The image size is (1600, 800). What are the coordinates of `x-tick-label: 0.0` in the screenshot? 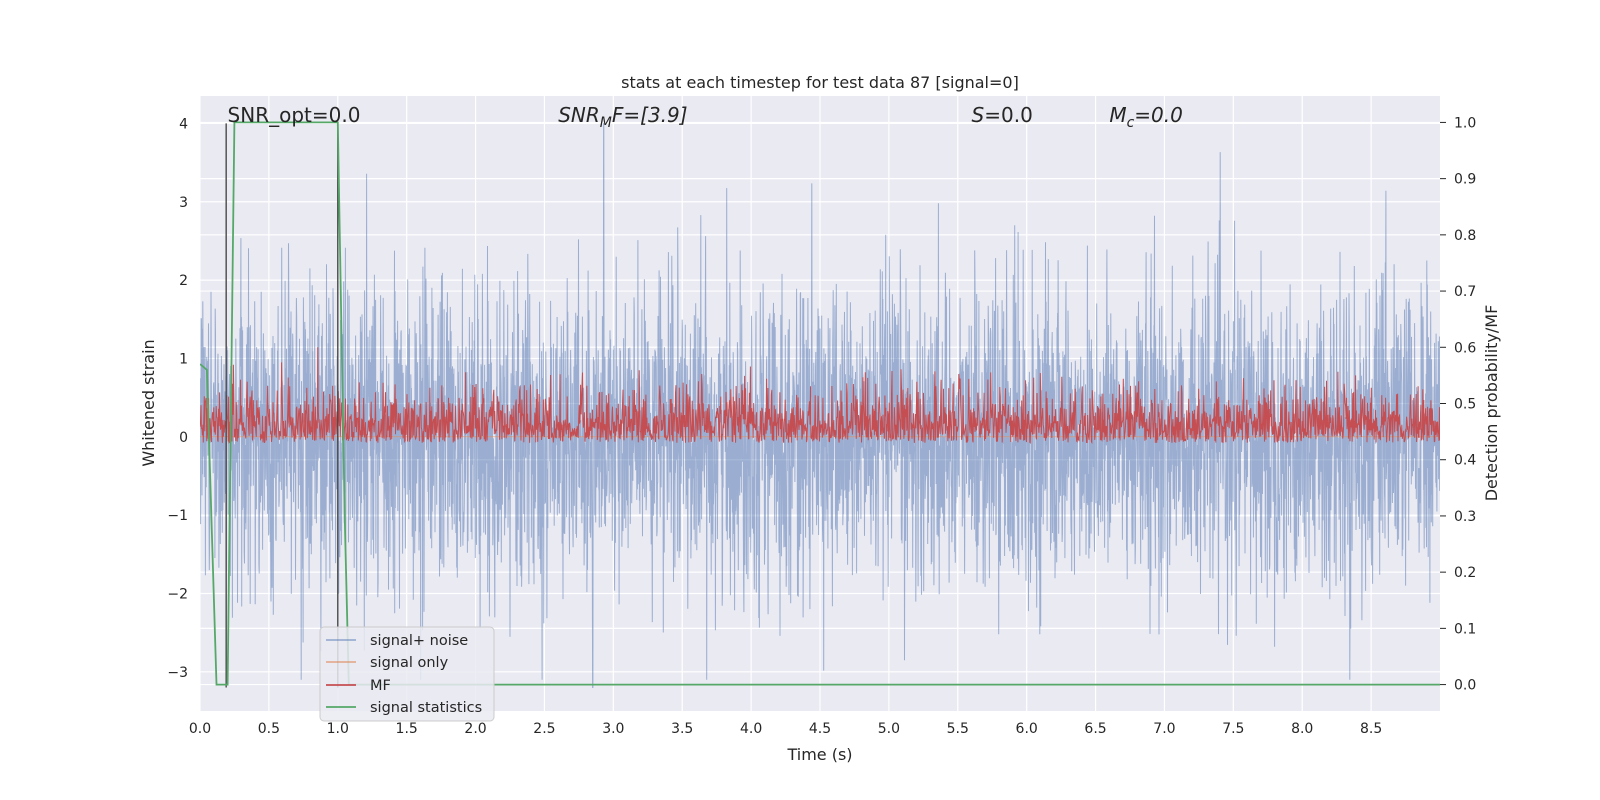 It's located at (200, 729).